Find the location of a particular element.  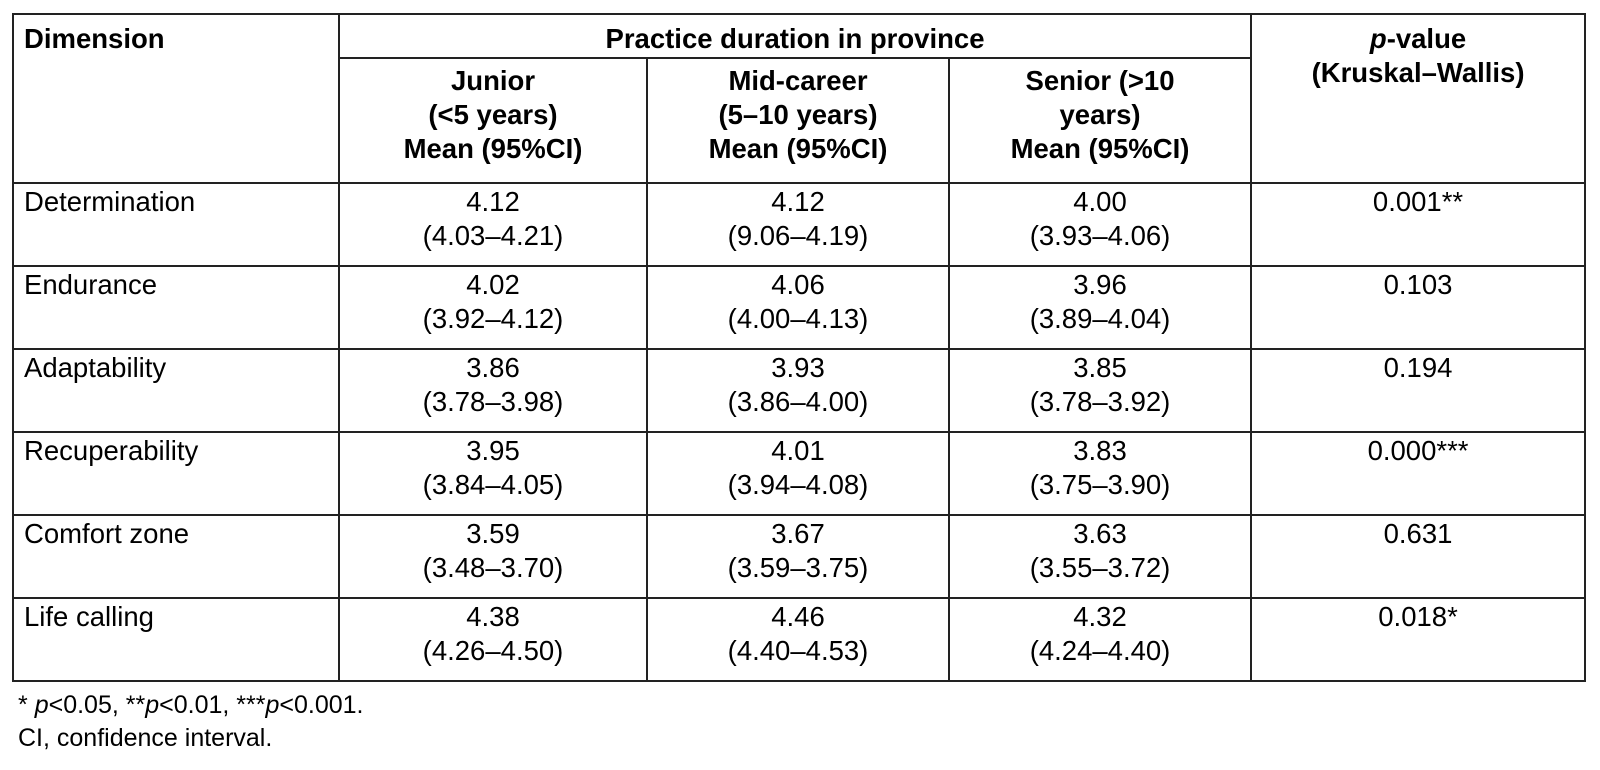

ci-footnote: CI, confidence interval. is located at coordinates (145, 738).